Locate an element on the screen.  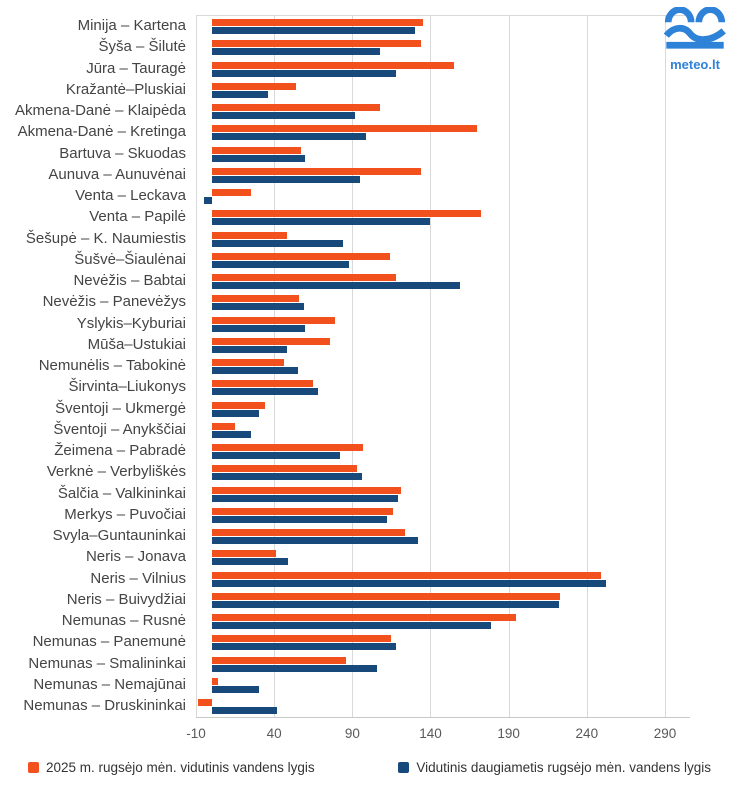
table-row: Neris – Vilnius is located at coordinates (345, 578).